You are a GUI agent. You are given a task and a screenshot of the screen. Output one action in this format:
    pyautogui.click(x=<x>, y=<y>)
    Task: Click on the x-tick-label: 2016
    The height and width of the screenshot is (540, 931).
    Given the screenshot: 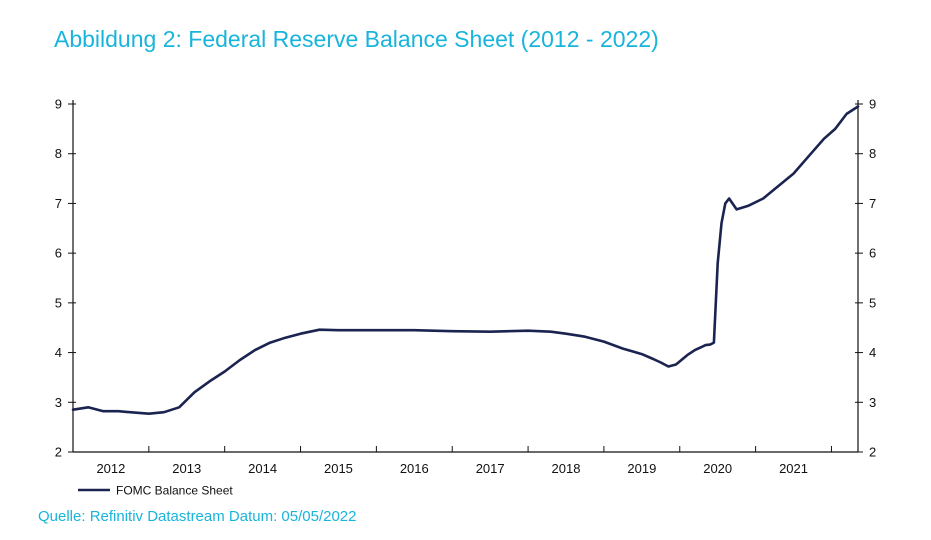 What is the action you would take?
    pyautogui.click(x=414, y=468)
    